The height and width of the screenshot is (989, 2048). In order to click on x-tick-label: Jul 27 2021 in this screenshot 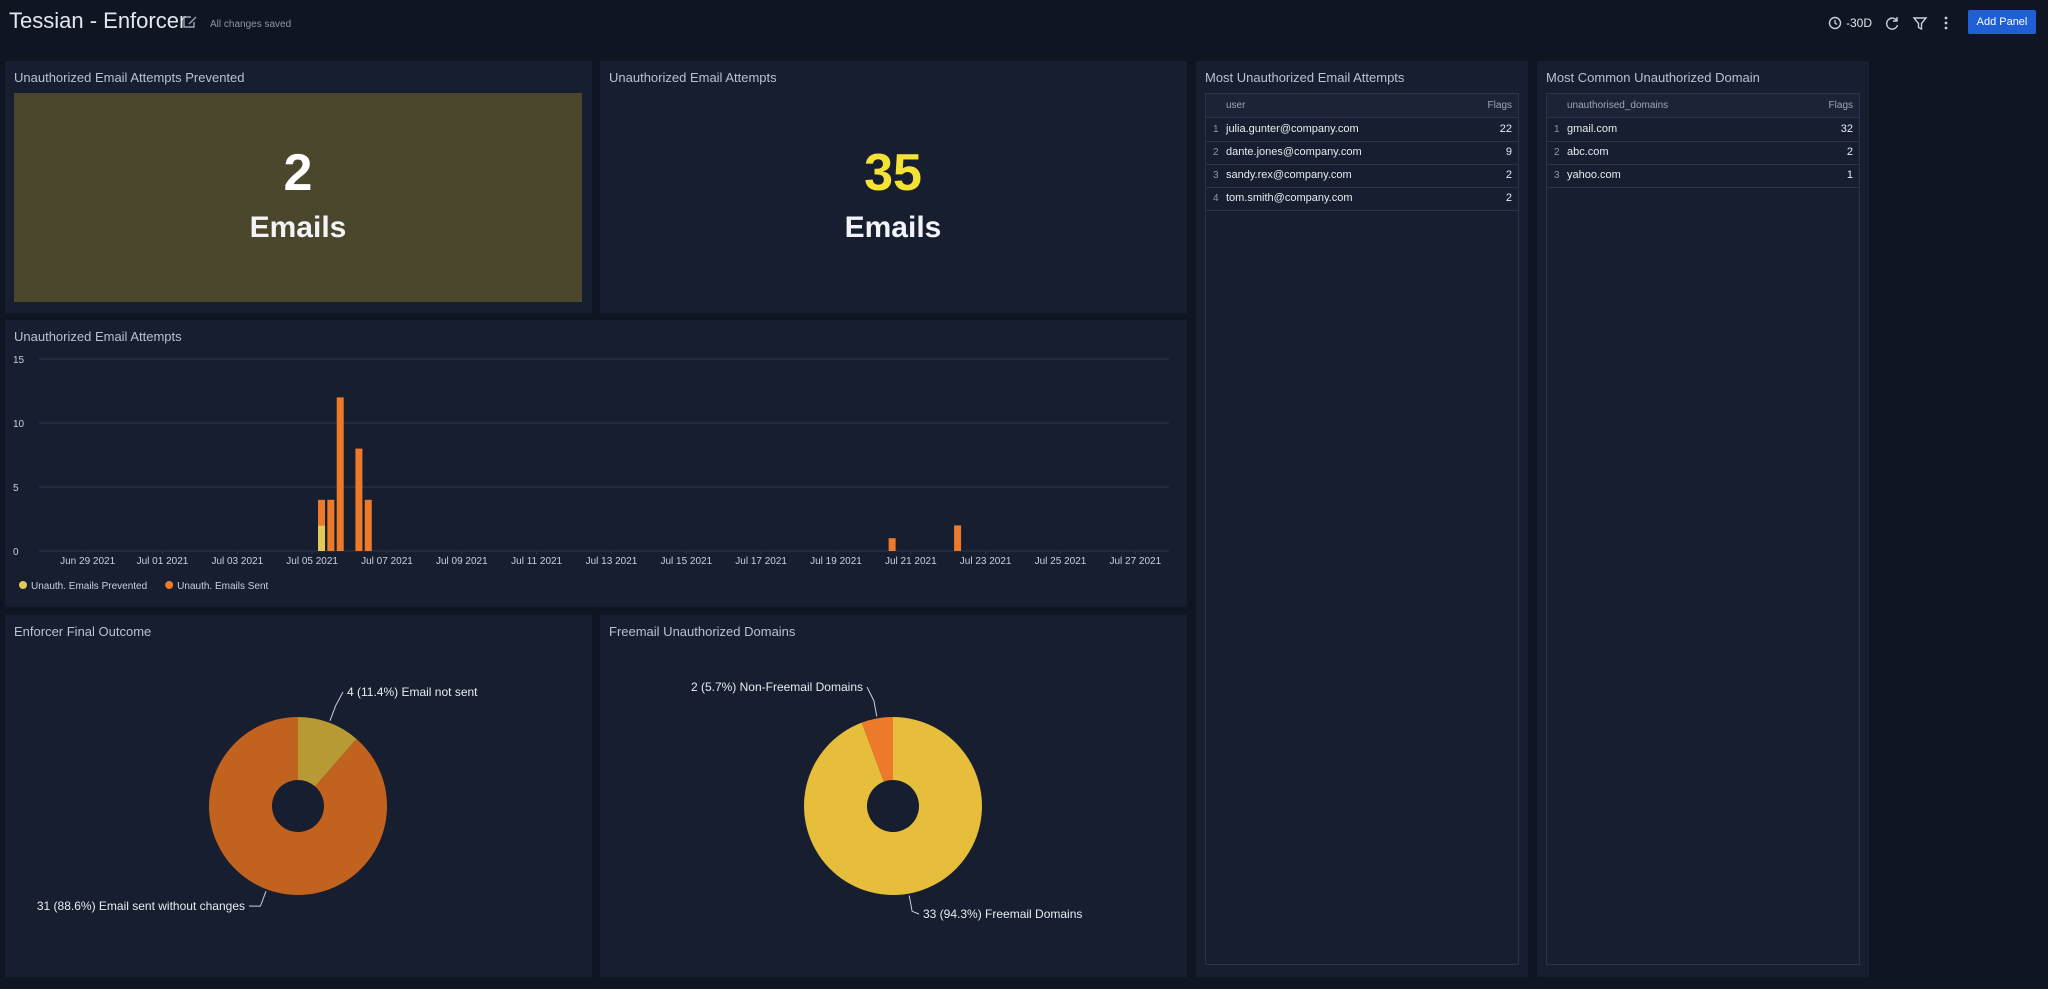, I will do `click(1135, 561)`.